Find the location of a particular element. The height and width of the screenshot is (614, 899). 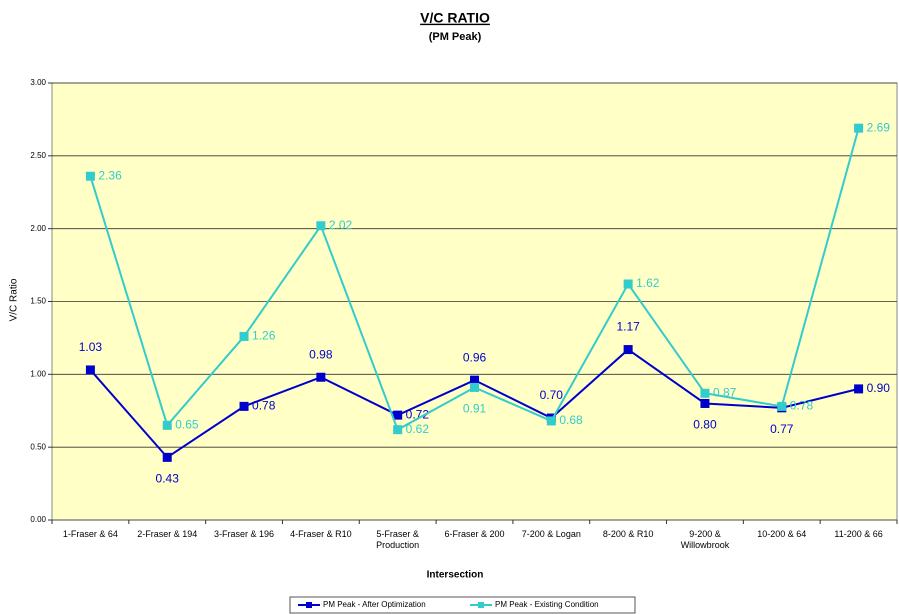

data-label: 0.98 is located at coordinates (321, 354).